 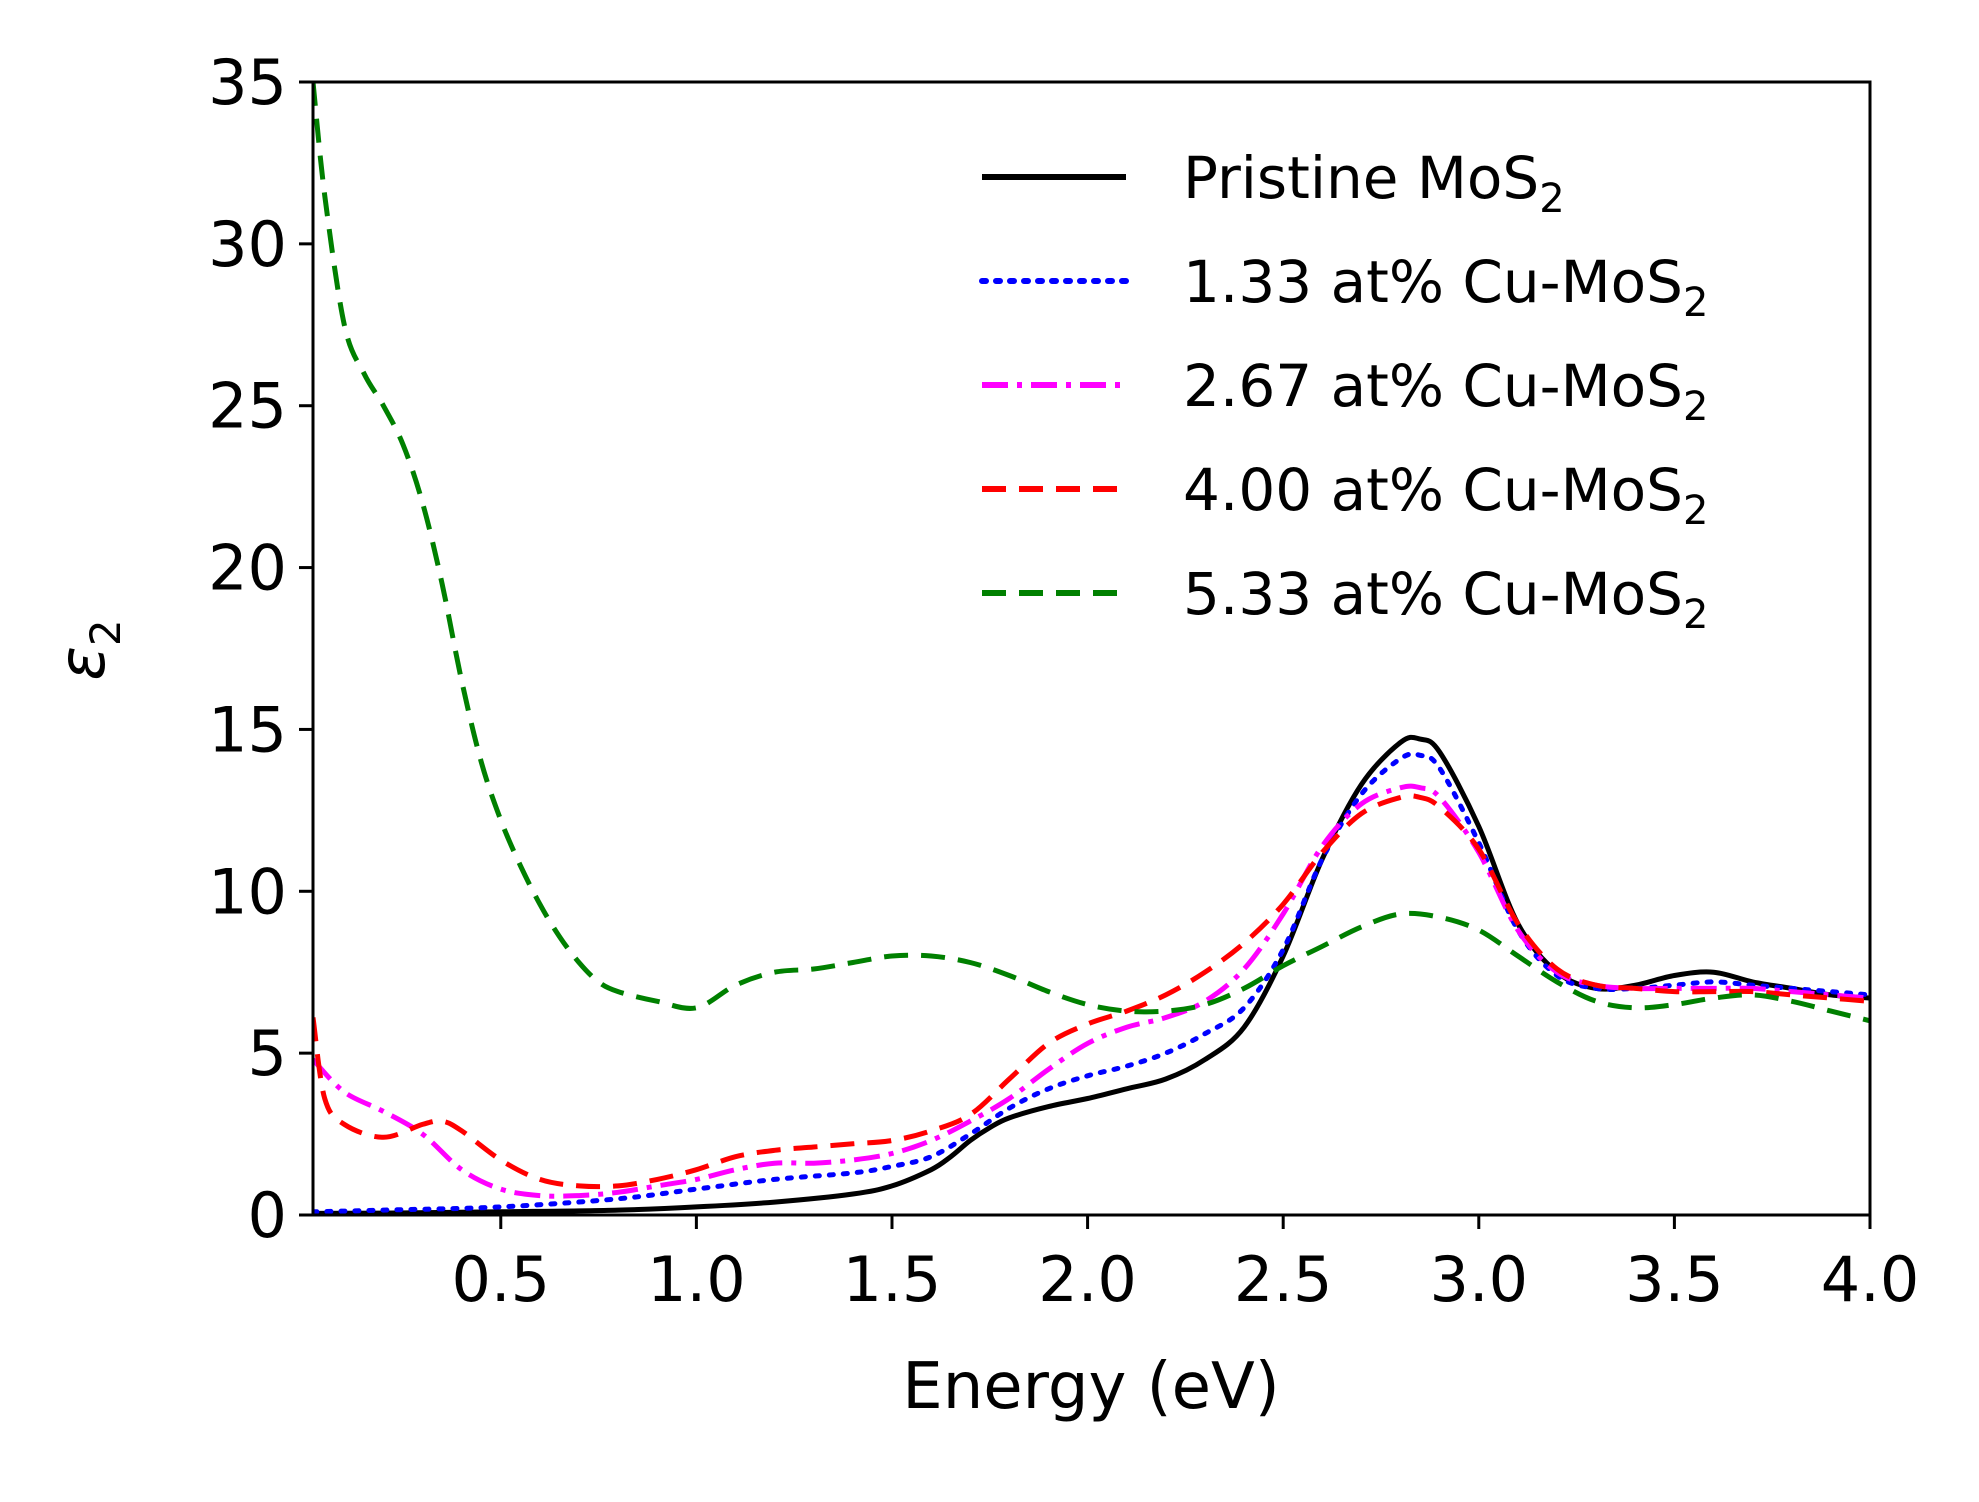 I want to click on y-tick-label: 20, so click(x=247, y=568).